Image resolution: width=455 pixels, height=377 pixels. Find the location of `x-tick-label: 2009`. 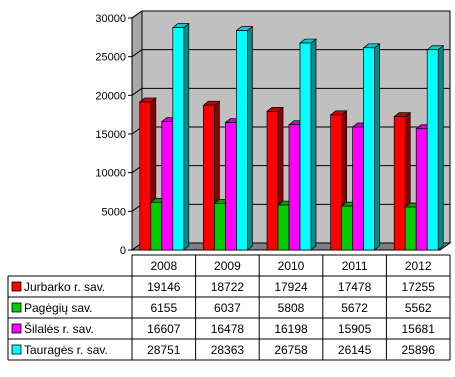

x-tick-label: 2009 is located at coordinates (227, 266).